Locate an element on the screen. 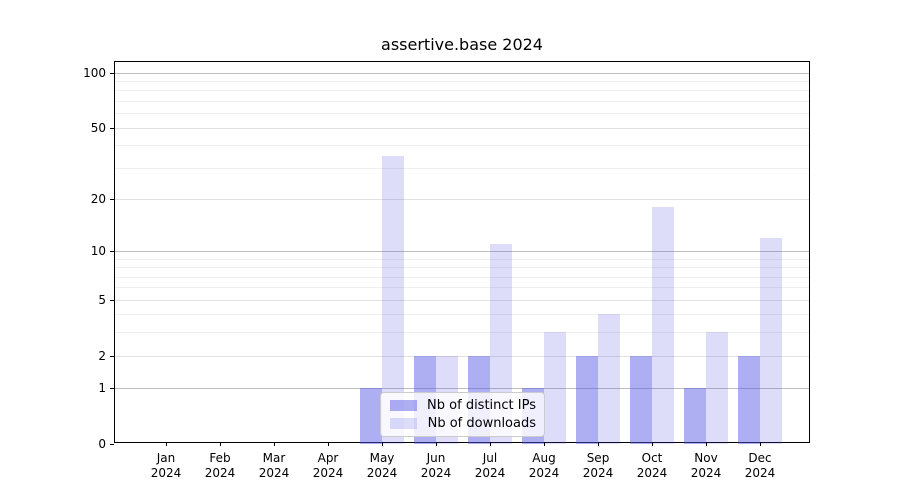 This screenshot has height=500, width=900. legend-item-distinct-ips: Nb of distinct IPs is located at coordinates (463, 405).